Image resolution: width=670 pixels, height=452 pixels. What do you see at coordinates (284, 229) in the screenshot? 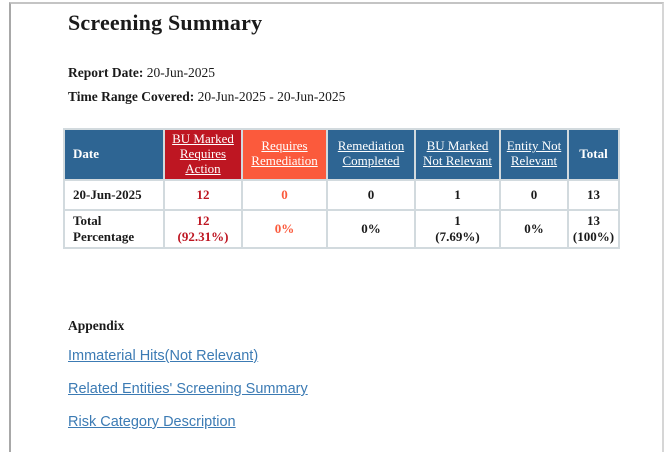
I see `cell-total-percentage-row-requires-remediation: 0%` at bounding box center [284, 229].